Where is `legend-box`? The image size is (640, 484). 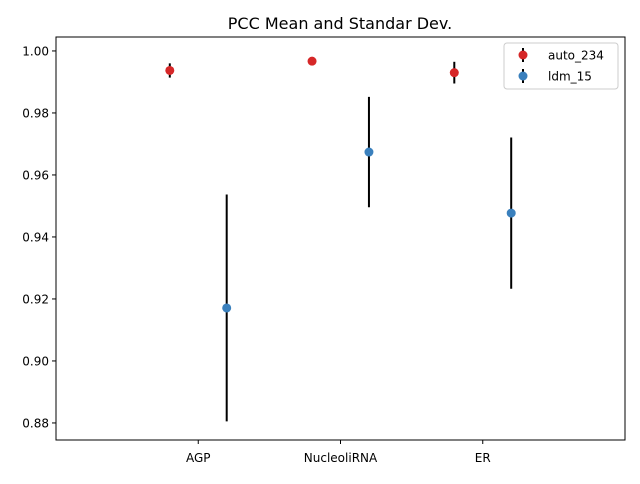
legend-box is located at coordinates (561, 66).